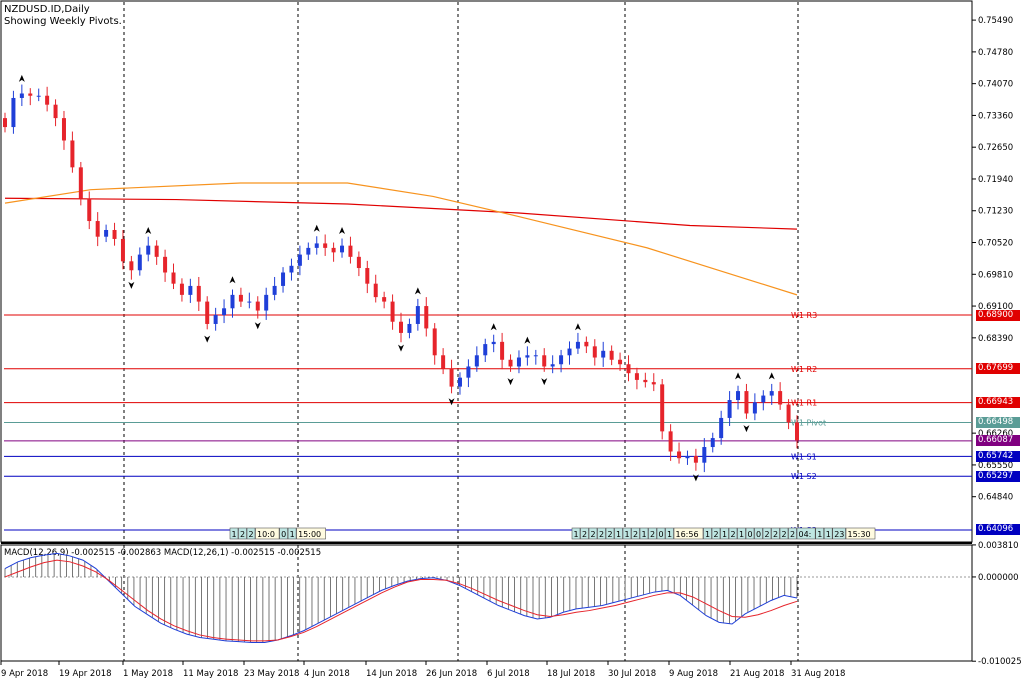 This screenshot has height=687, width=1024. What do you see at coordinates (995, 434) in the screenshot?
I see `y-tick-label: 0.66260` at bounding box center [995, 434].